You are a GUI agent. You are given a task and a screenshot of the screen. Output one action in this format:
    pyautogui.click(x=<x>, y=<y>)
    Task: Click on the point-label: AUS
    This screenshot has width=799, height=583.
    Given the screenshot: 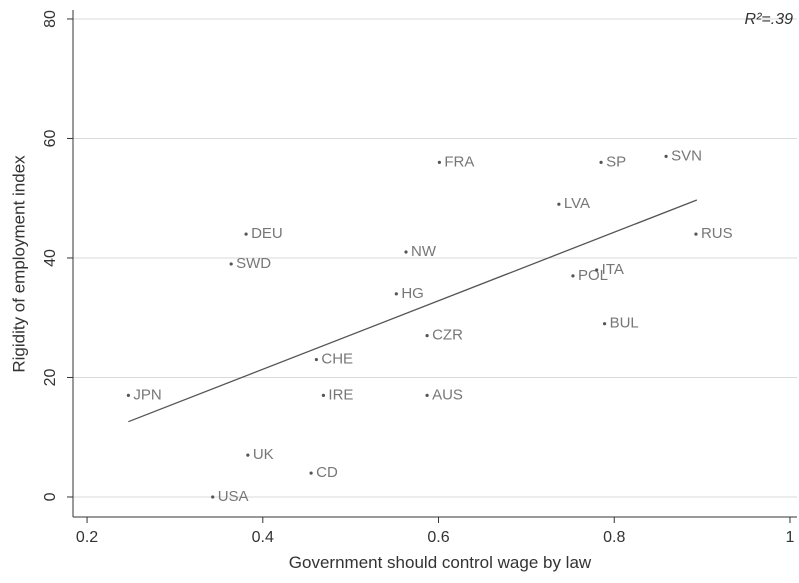 What is the action you would take?
    pyautogui.click(x=447, y=394)
    